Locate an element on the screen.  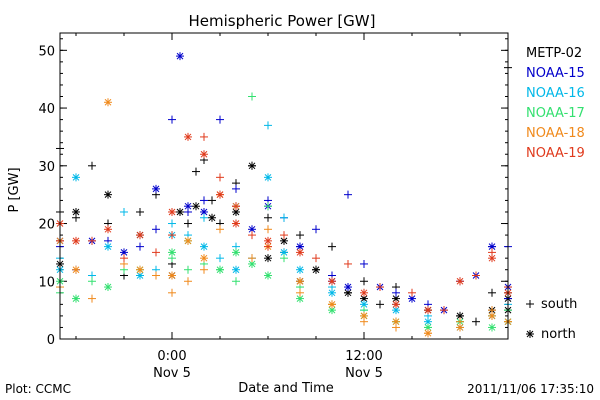
legend-metp-02: METP-02 is located at coordinates (554, 53).